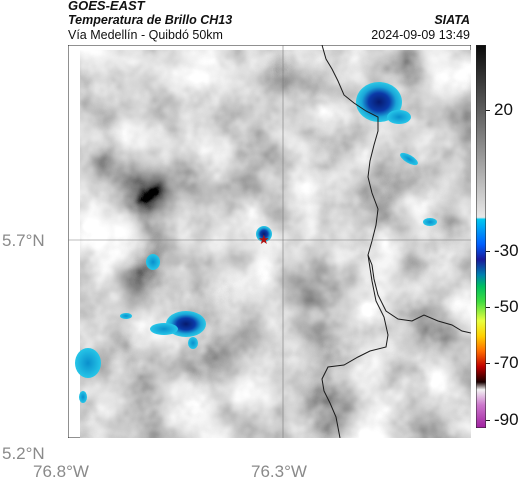 The height and width of the screenshot is (491, 526). What do you see at coordinates (355, 346) in the screenshot?
I see `boundary-south` at bounding box center [355, 346].